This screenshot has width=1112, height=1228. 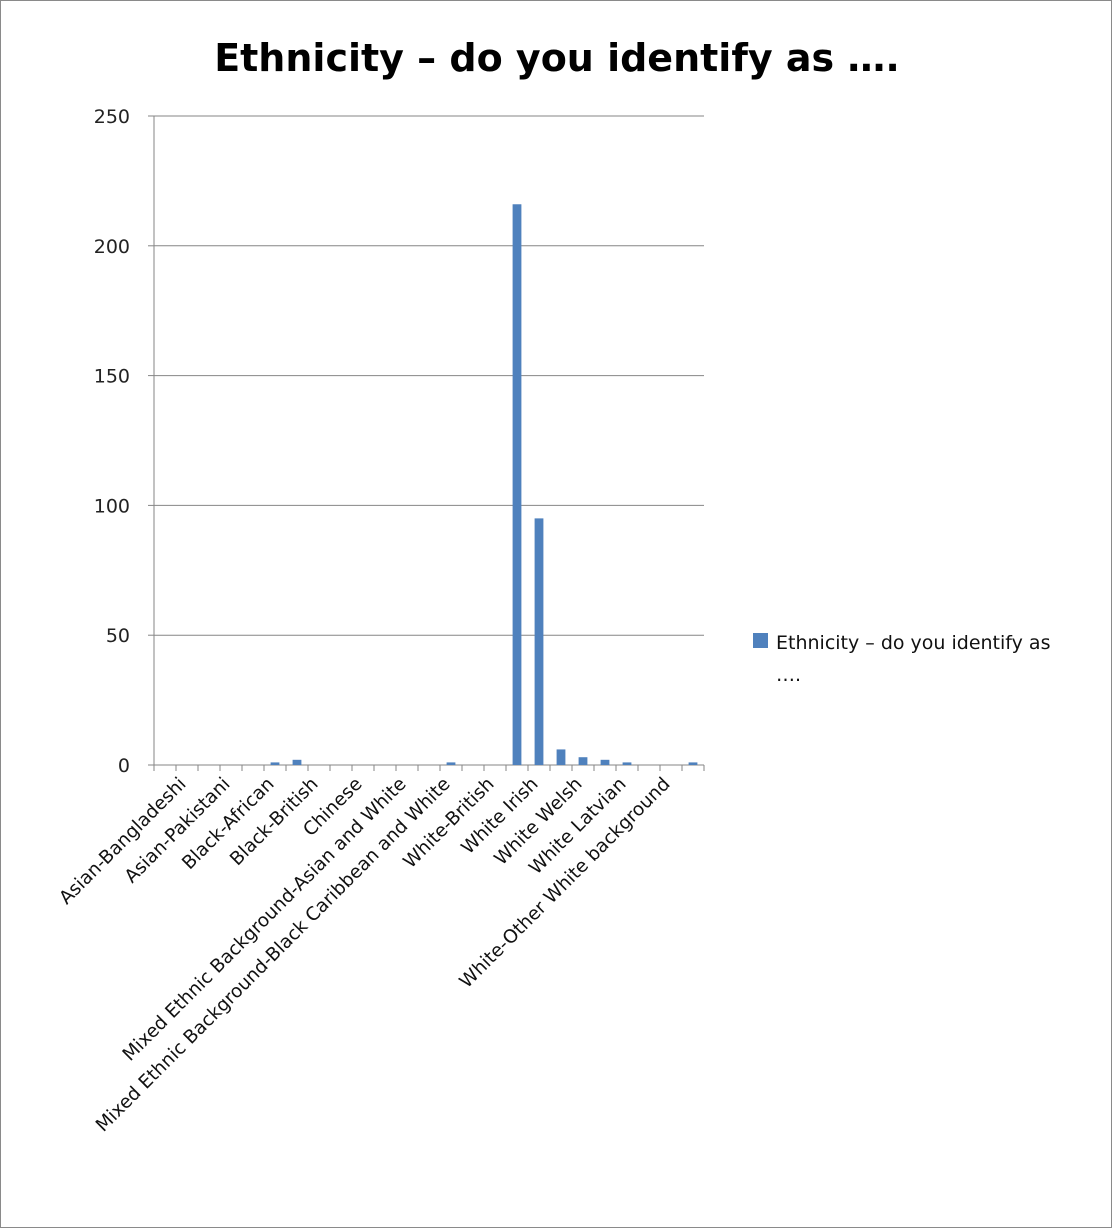 I want to click on y-tick-label: 150, so click(x=112, y=377).